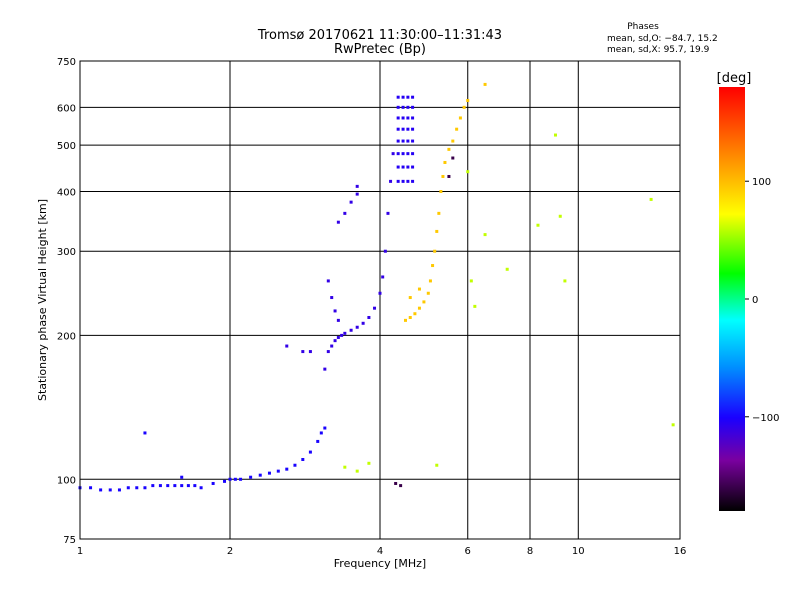 The width and height of the screenshot is (800, 600). Describe the element at coordinates (80, 551) in the screenshot. I see `x-tick-label-0: 1` at that location.